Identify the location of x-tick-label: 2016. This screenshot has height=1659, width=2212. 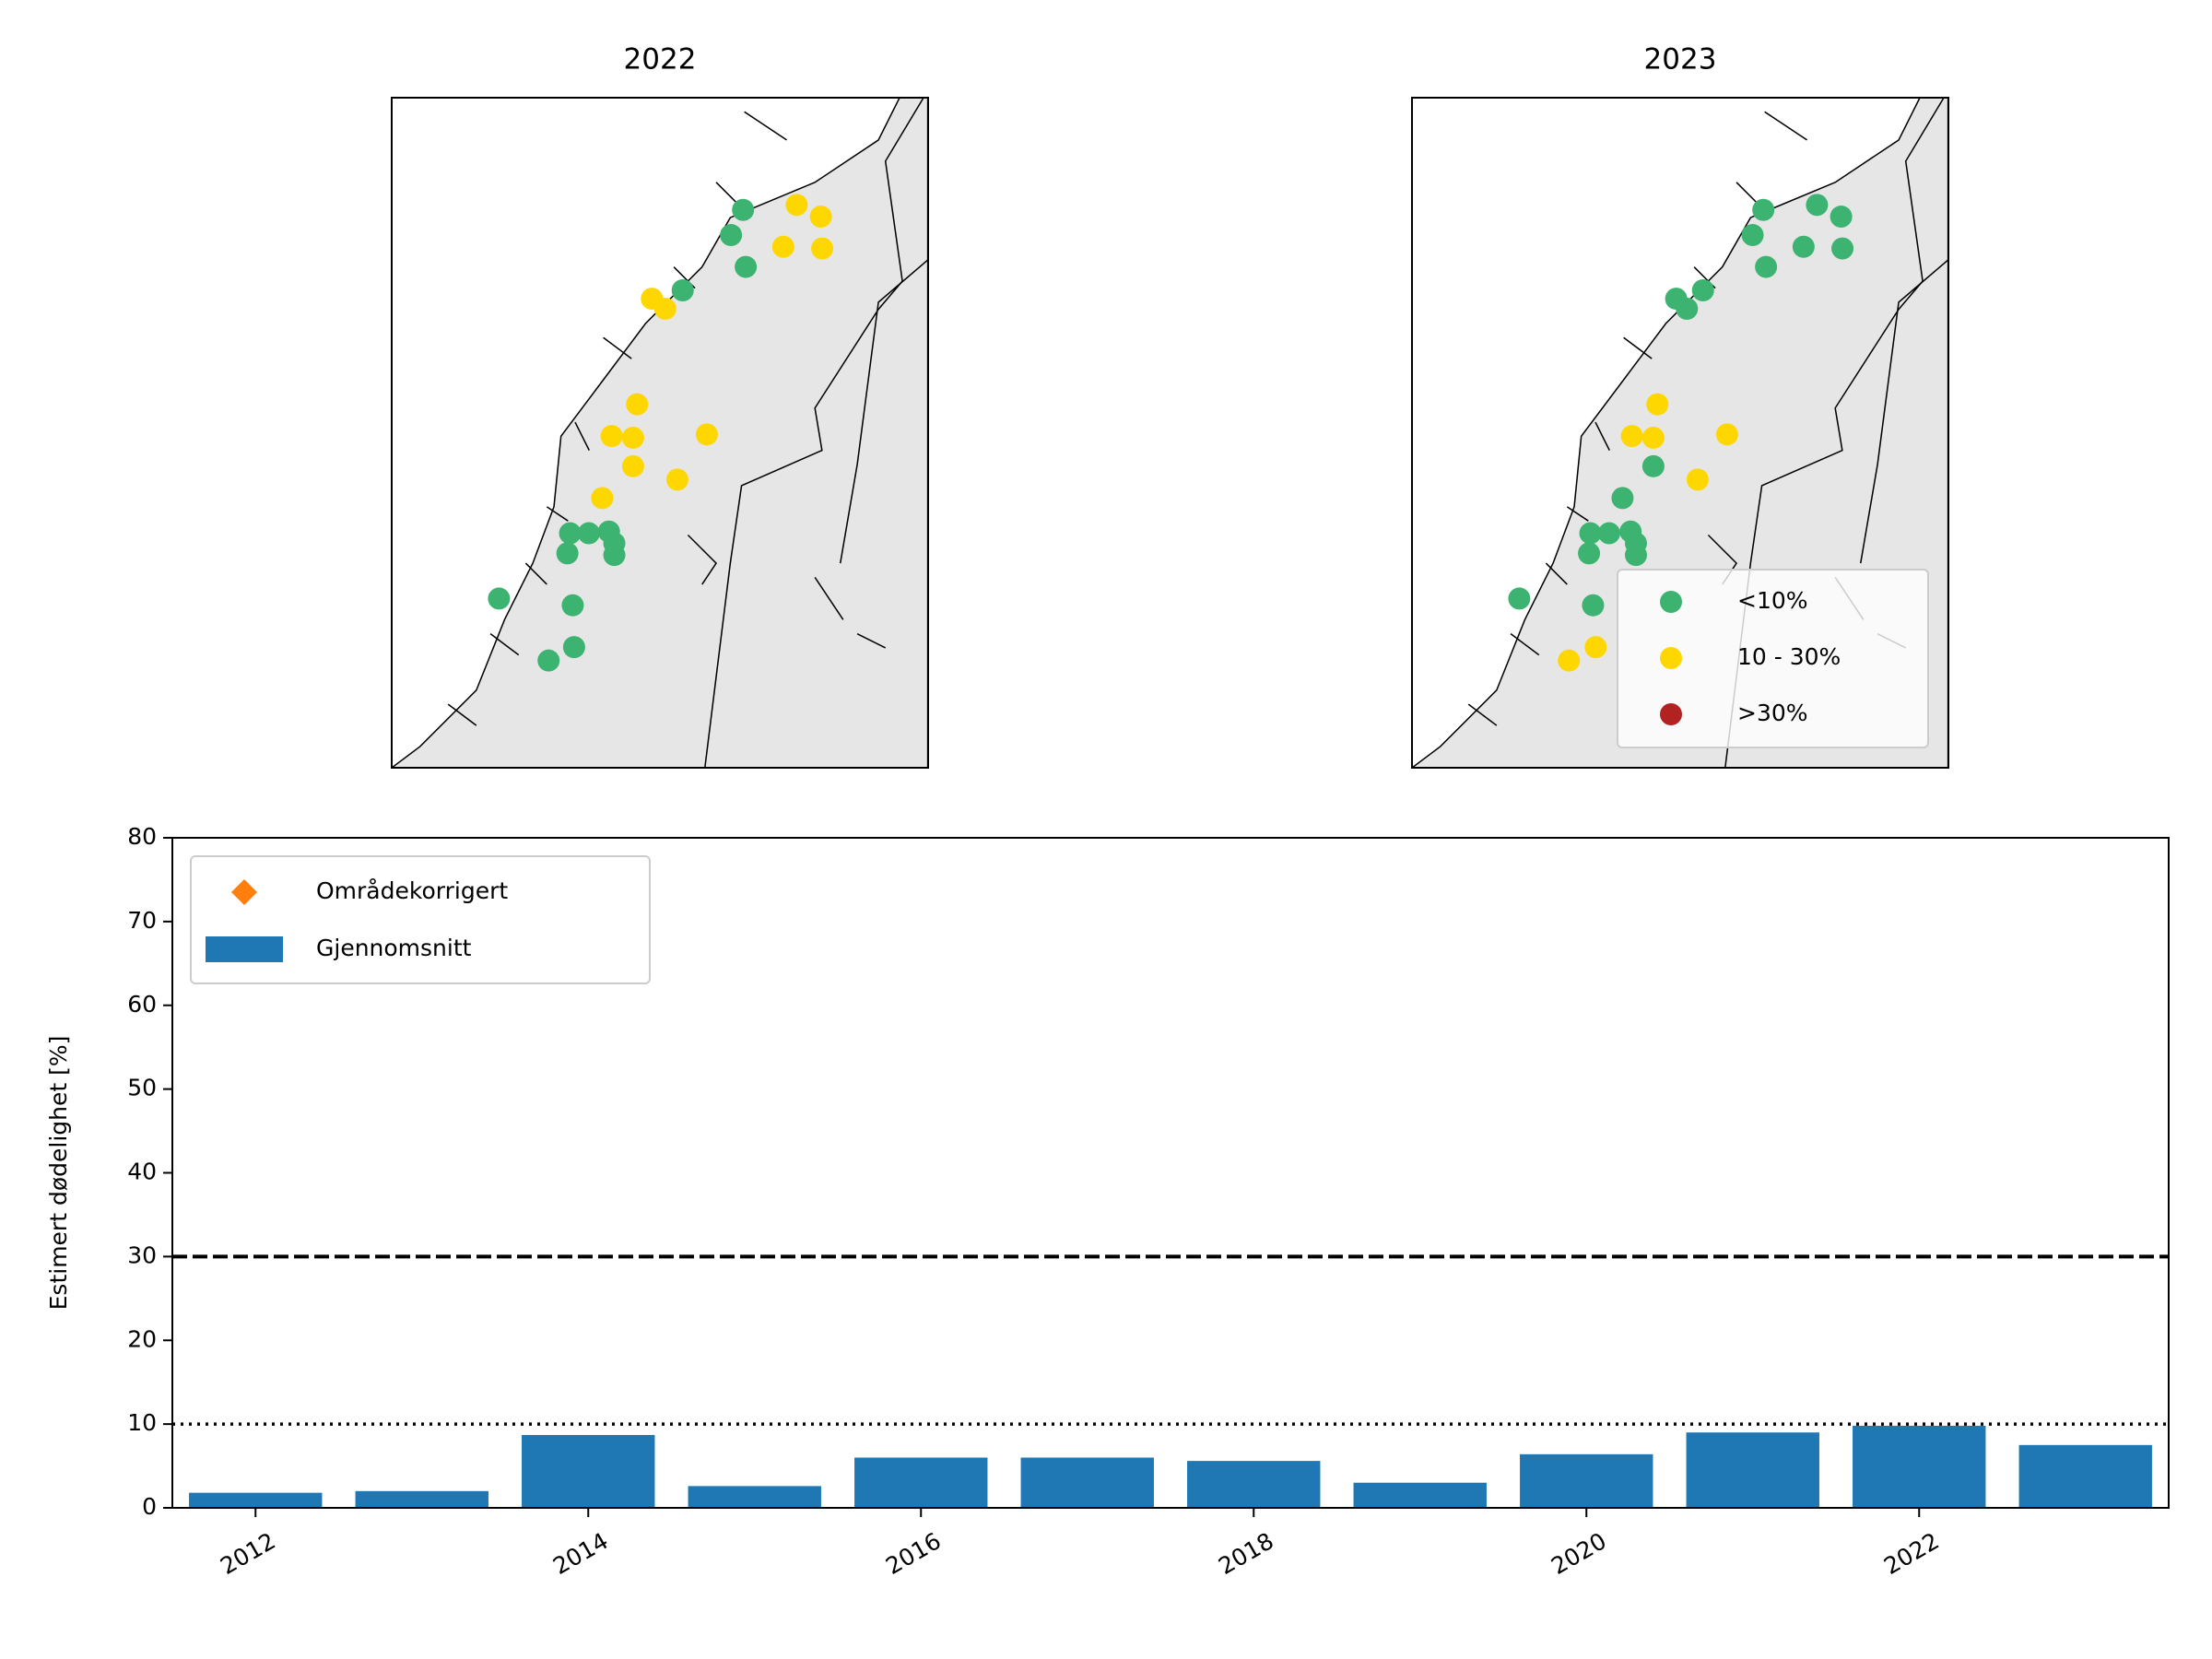
(913, 1553).